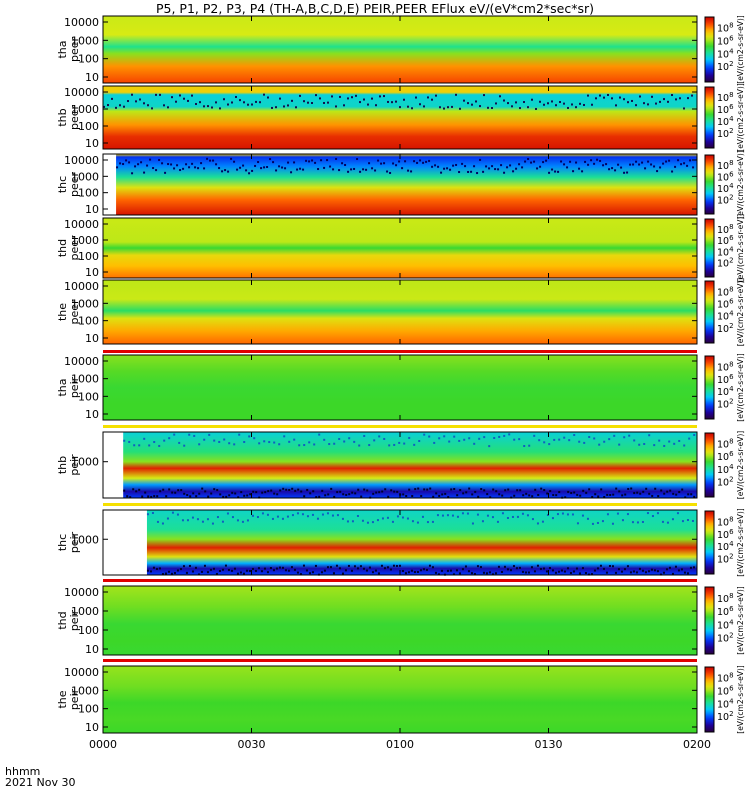 This screenshot has height=800, width=750. What do you see at coordinates (400, 744) in the screenshot?
I see `x-tick-label: 0100` at bounding box center [400, 744].